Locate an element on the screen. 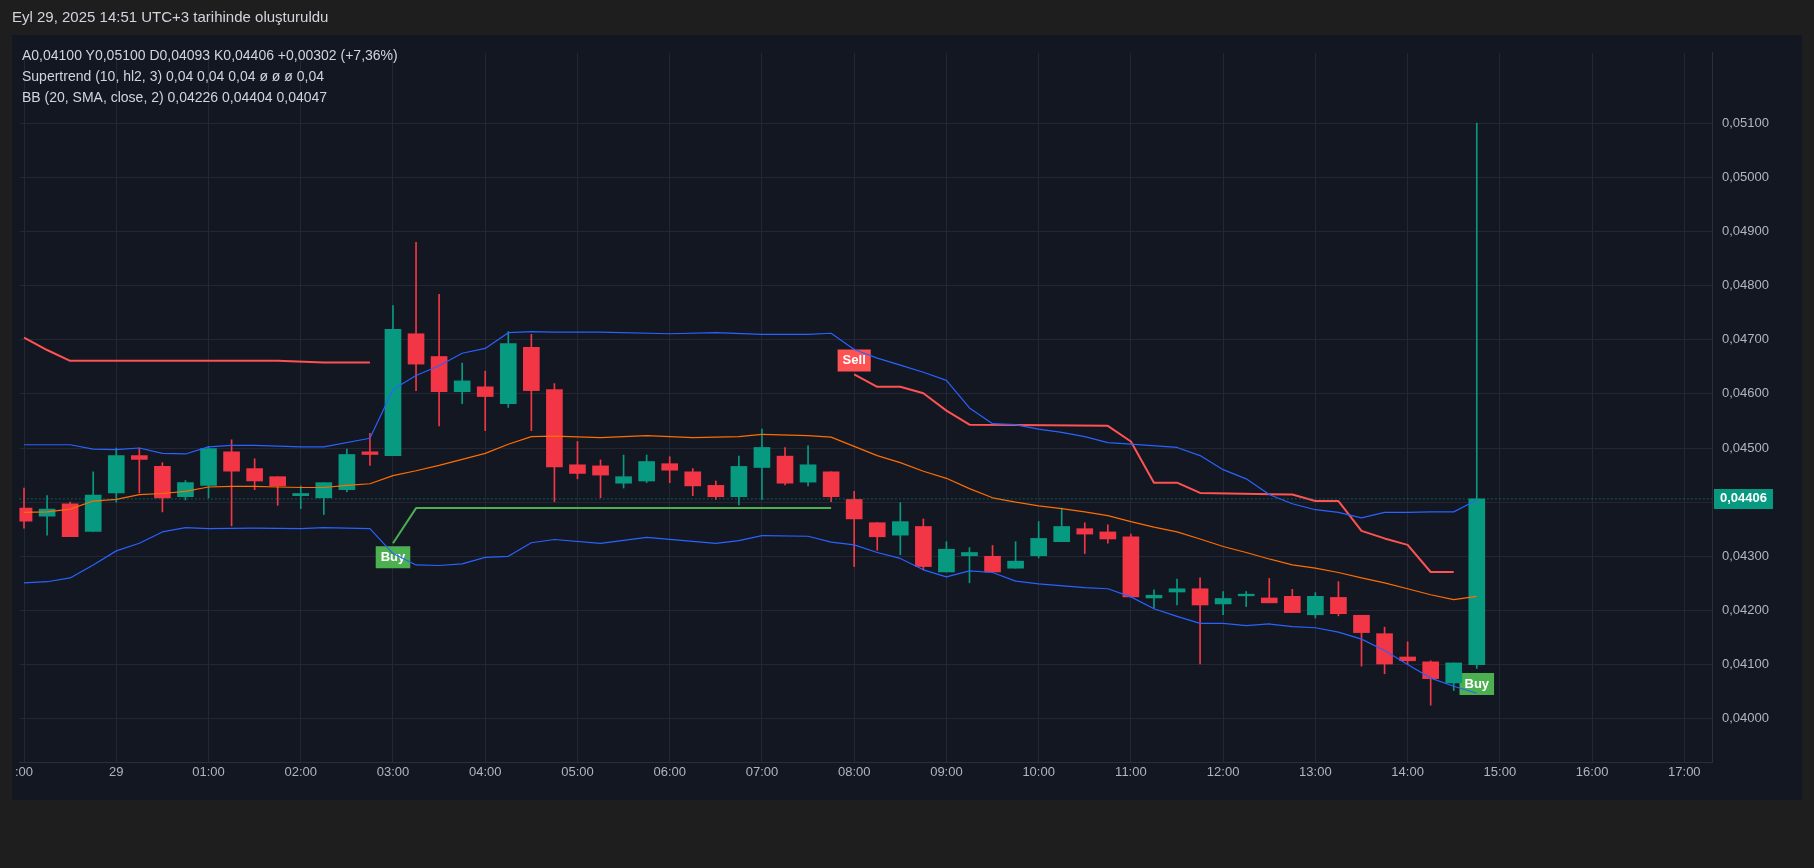 Image resolution: width=1814 pixels, height=868 pixels. y-tick-label: 0,04300 is located at coordinates (1745, 555).